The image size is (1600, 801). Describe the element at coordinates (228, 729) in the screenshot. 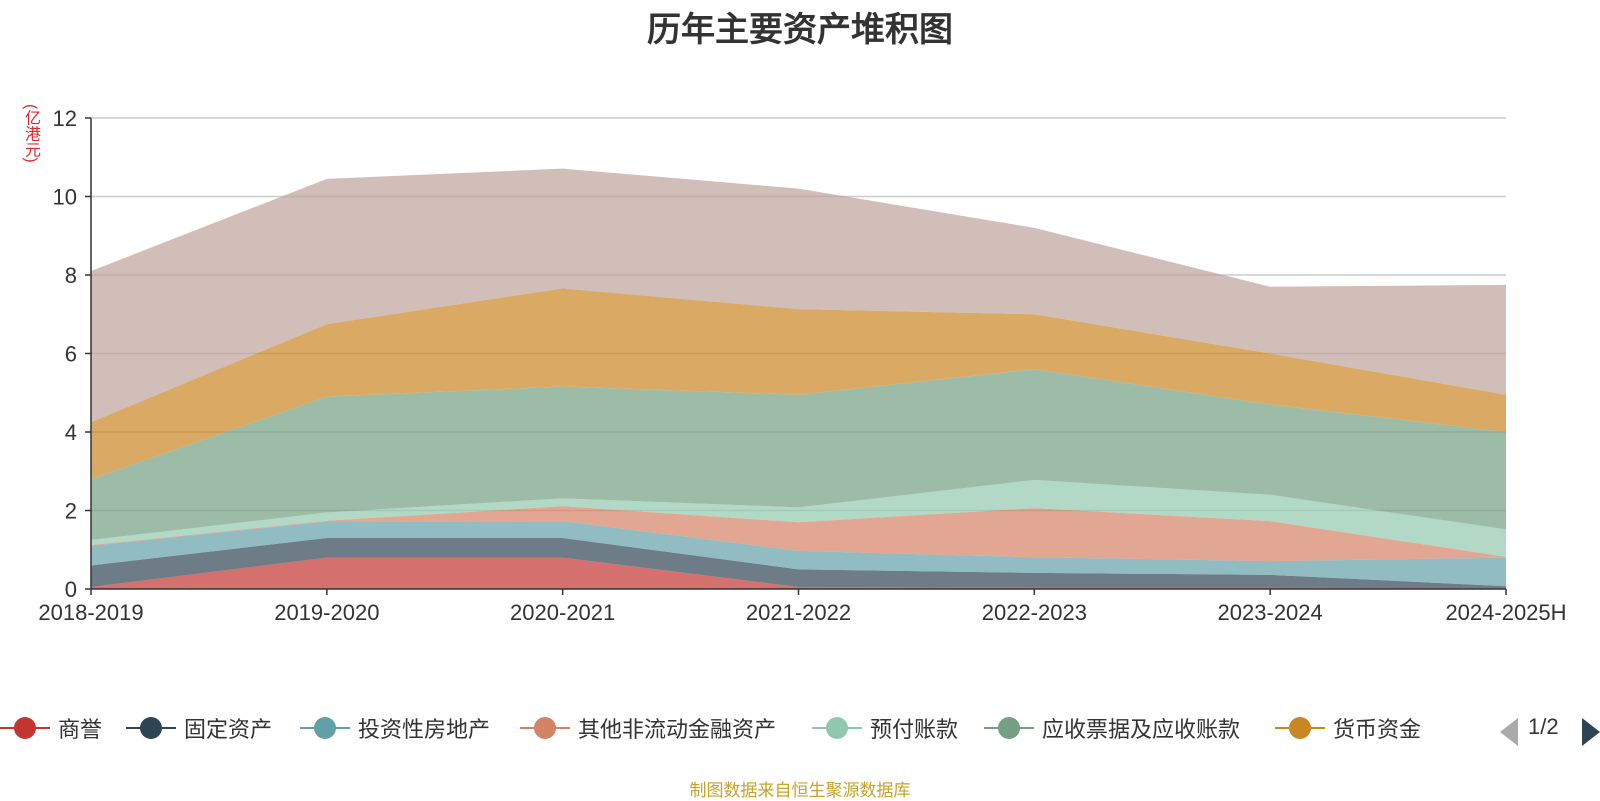

I see `legend-label: 固定资产` at that location.